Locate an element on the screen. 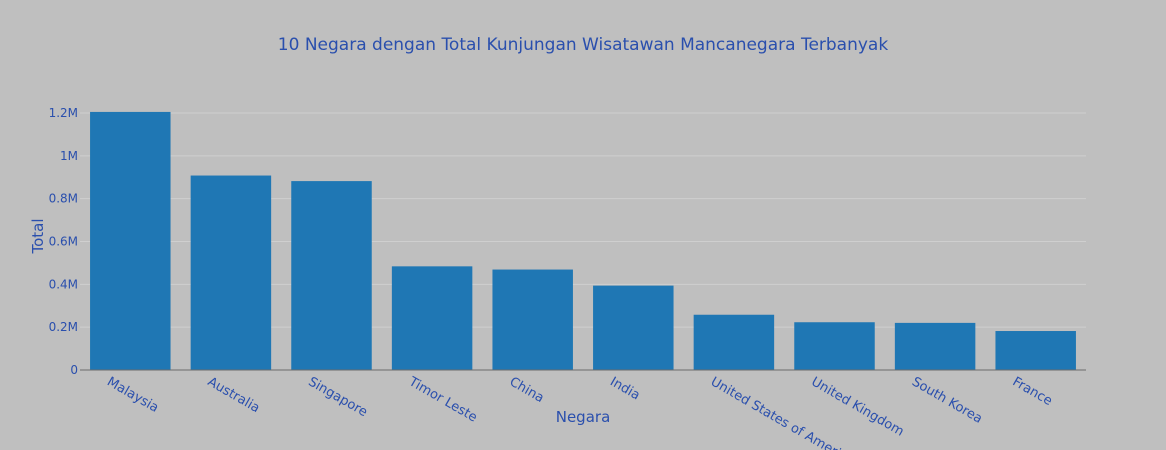 The width and height of the screenshot is (1166, 450). y-axis-ticks: 0 0.2M 0.4M 0.6M 0.8M 1M 1.2M is located at coordinates (63, 241).